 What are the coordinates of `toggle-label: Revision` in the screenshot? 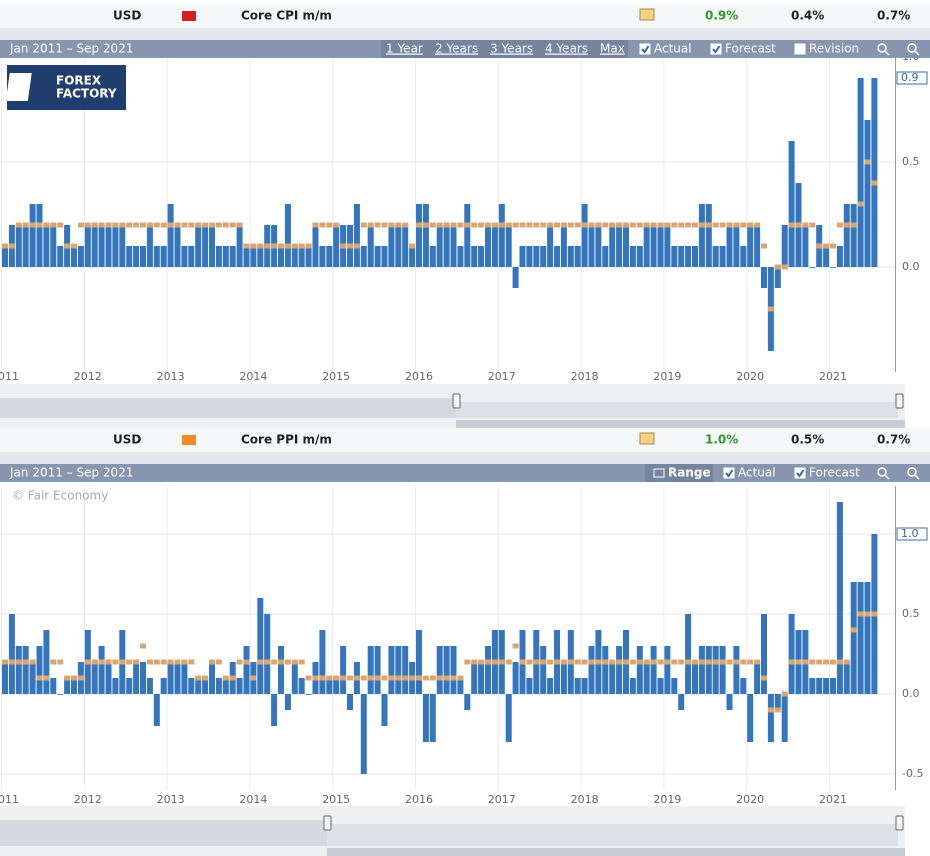 It's located at (834, 49).